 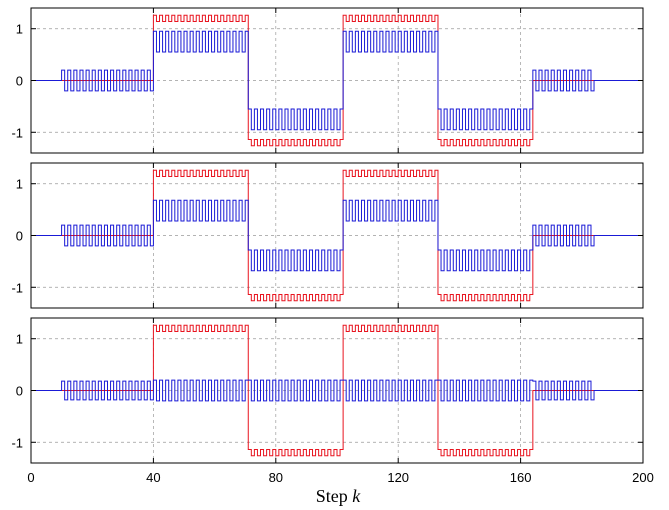 What do you see at coordinates (643, 477) in the screenshot?
I see `x-tick-label: 200` at bounding box center [643, 477].